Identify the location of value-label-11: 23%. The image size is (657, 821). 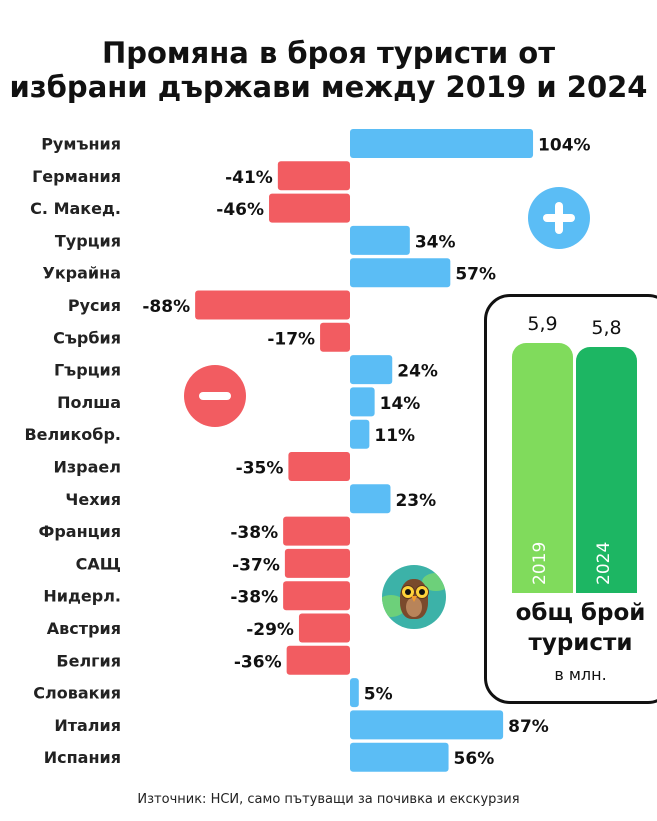
(415, 501).